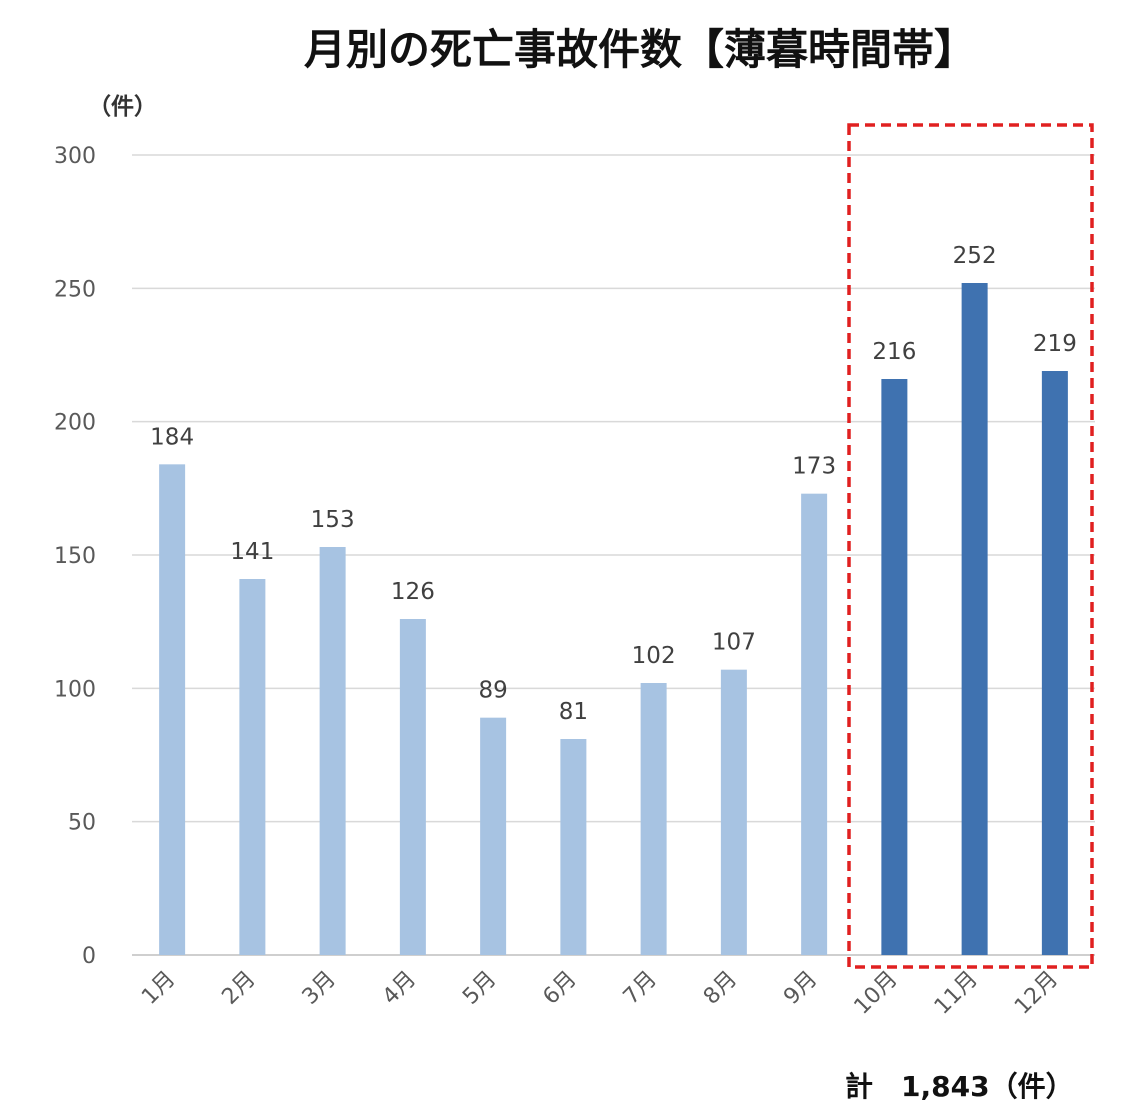 The width and height of the screenshot is (1124, 1118). I want to click on data-label-5: 89, so click(492, 691).